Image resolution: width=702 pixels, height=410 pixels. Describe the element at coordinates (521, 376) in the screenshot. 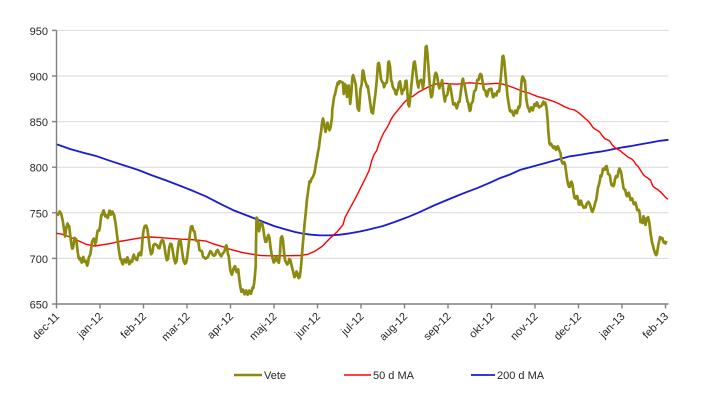

I see `svg-text: 200 d MA` at that location.